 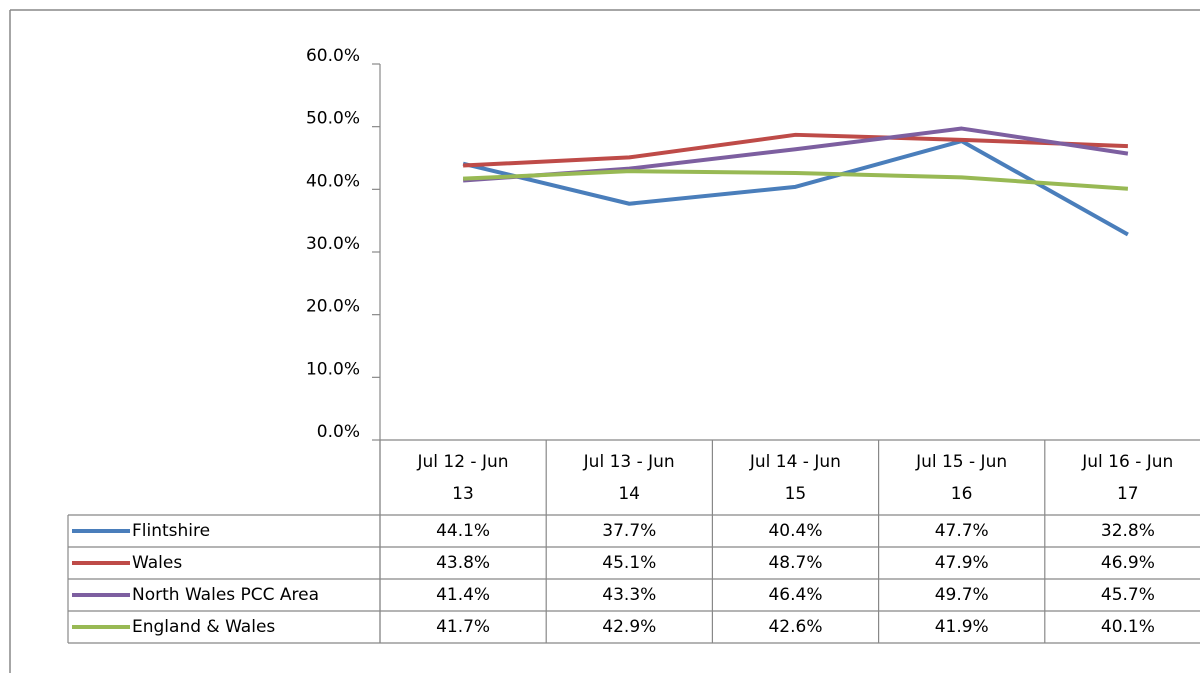 I want to click on value-label: 45.1%, so click(x=629, y=563).